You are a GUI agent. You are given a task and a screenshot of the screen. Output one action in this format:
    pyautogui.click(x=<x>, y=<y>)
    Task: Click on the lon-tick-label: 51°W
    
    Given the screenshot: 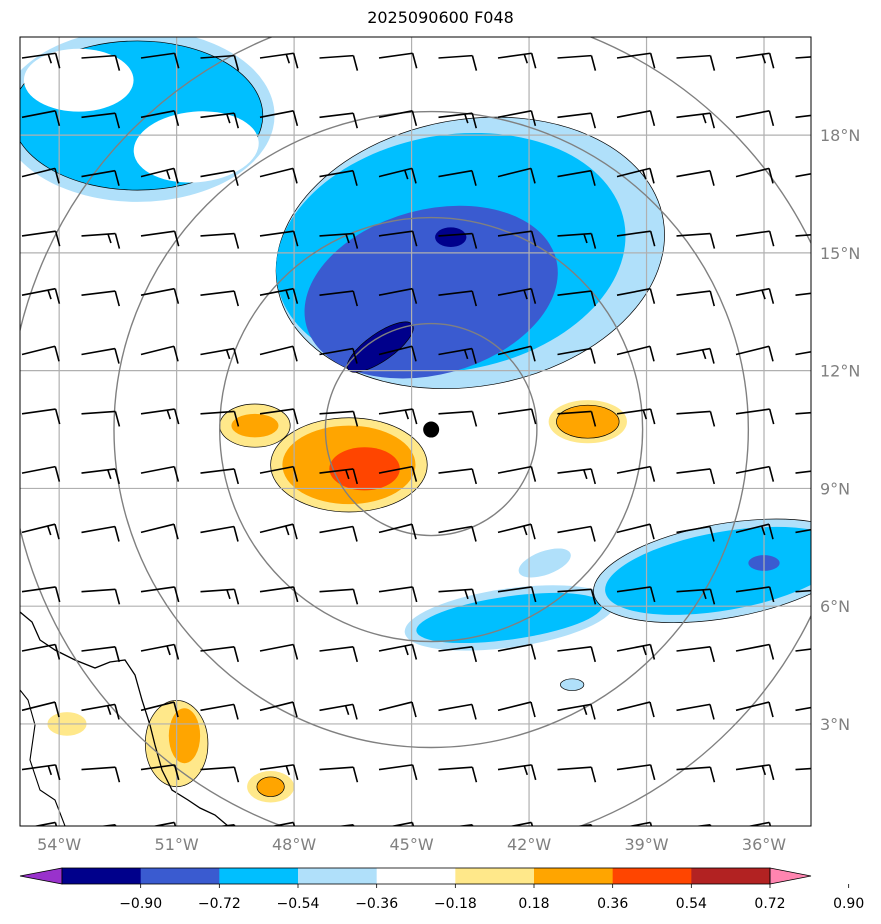 What is the action you would take?
    pyautogui.click(x=177, y=844)
    